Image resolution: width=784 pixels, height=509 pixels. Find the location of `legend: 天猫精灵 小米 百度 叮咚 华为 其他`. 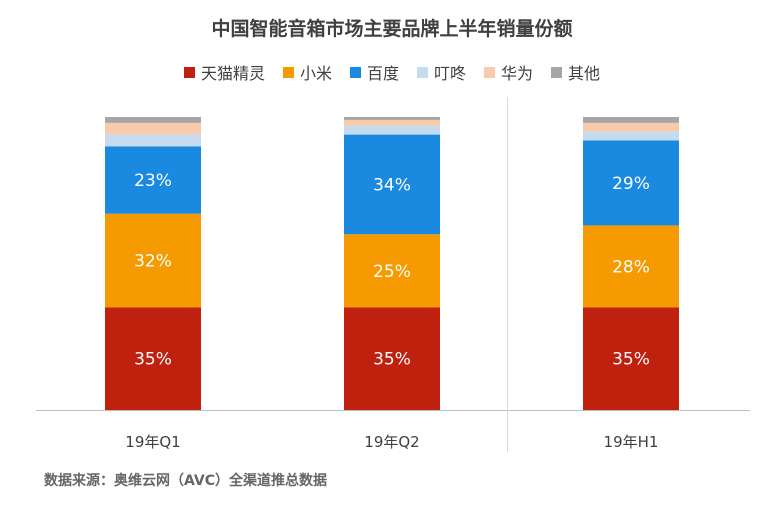

legend: 天猫精灵 小米 百度 叮咚 华为 其他 is located at coordinates (392, 72).